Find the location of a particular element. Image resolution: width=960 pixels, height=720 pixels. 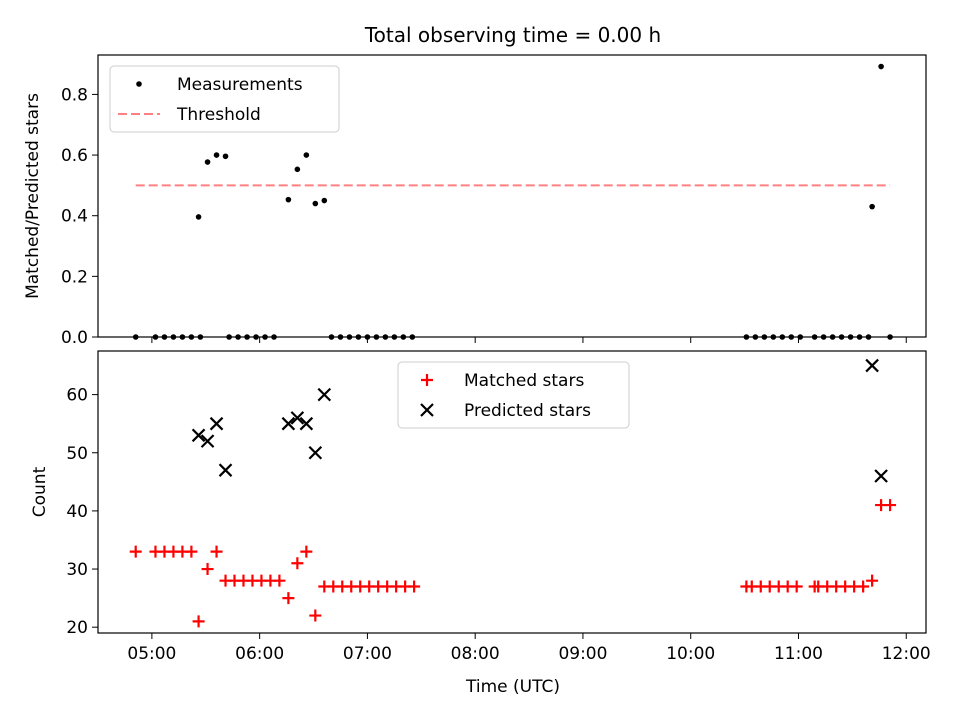

x-tick-label: 07:00 is located at coordinates (367, 654).